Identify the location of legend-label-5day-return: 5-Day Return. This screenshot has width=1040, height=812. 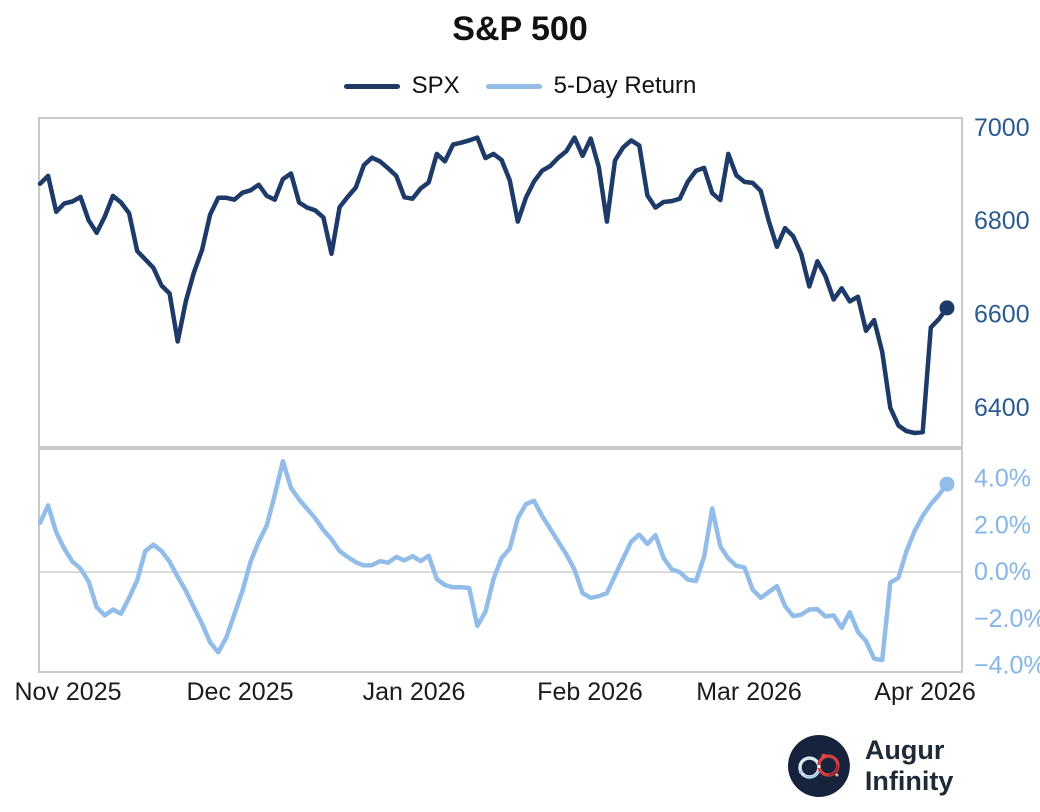
(625, 85).